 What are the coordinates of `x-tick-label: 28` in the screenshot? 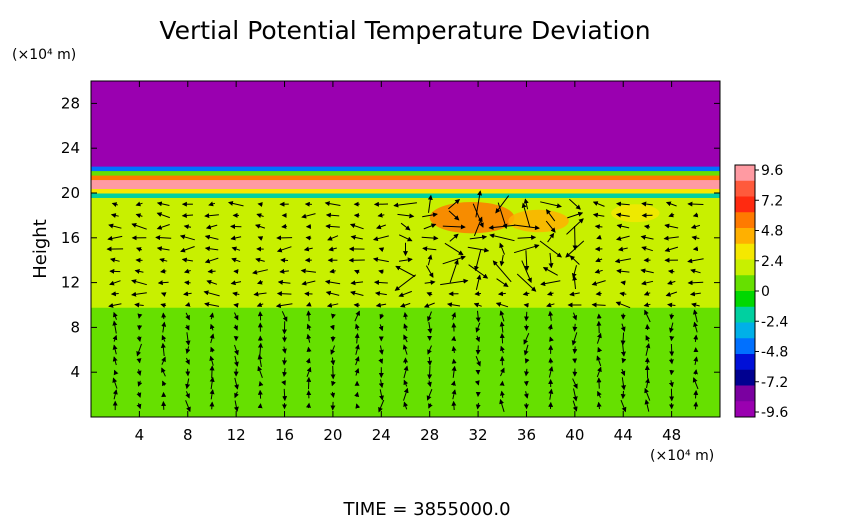 It's located at (429, 435).